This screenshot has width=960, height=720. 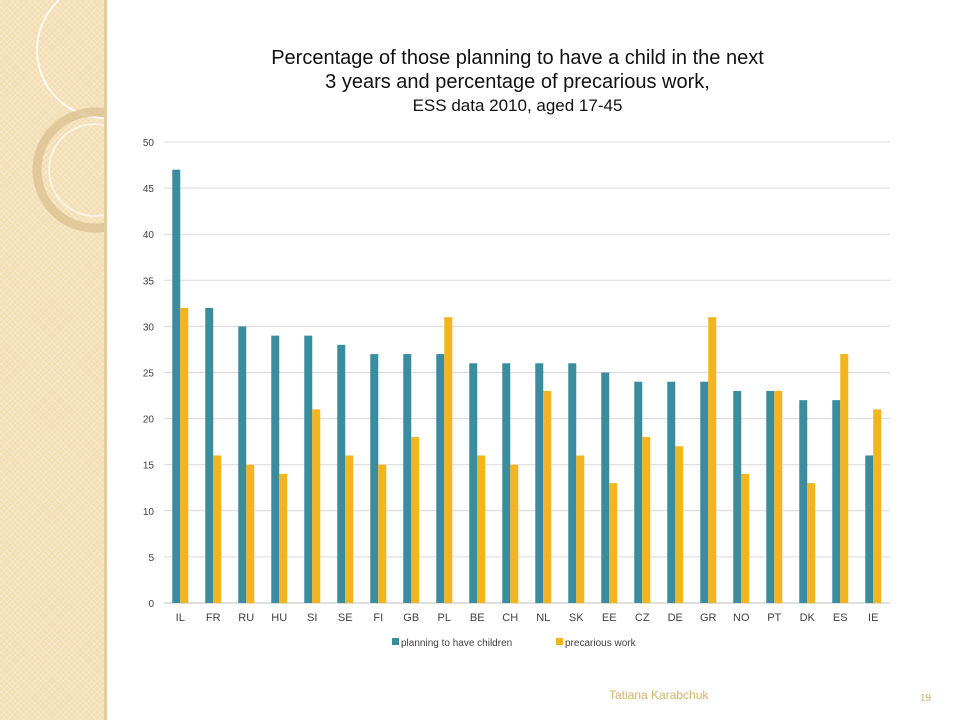 I want to click on y-tick-label: 20, so click(x=149, y=420).